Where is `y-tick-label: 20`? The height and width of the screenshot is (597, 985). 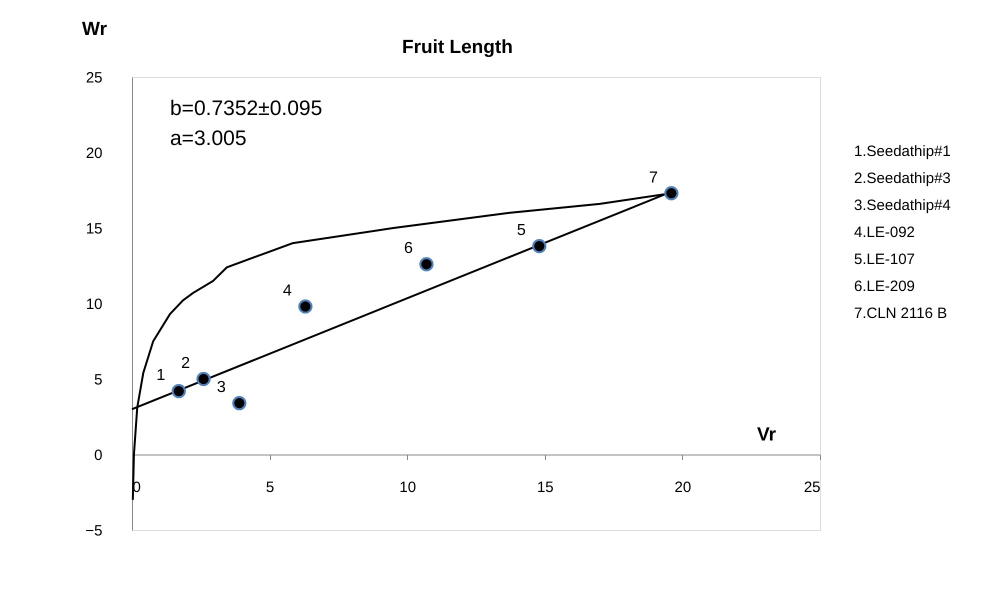 y-tick-label: 20 is located at coordinates (94, 153).